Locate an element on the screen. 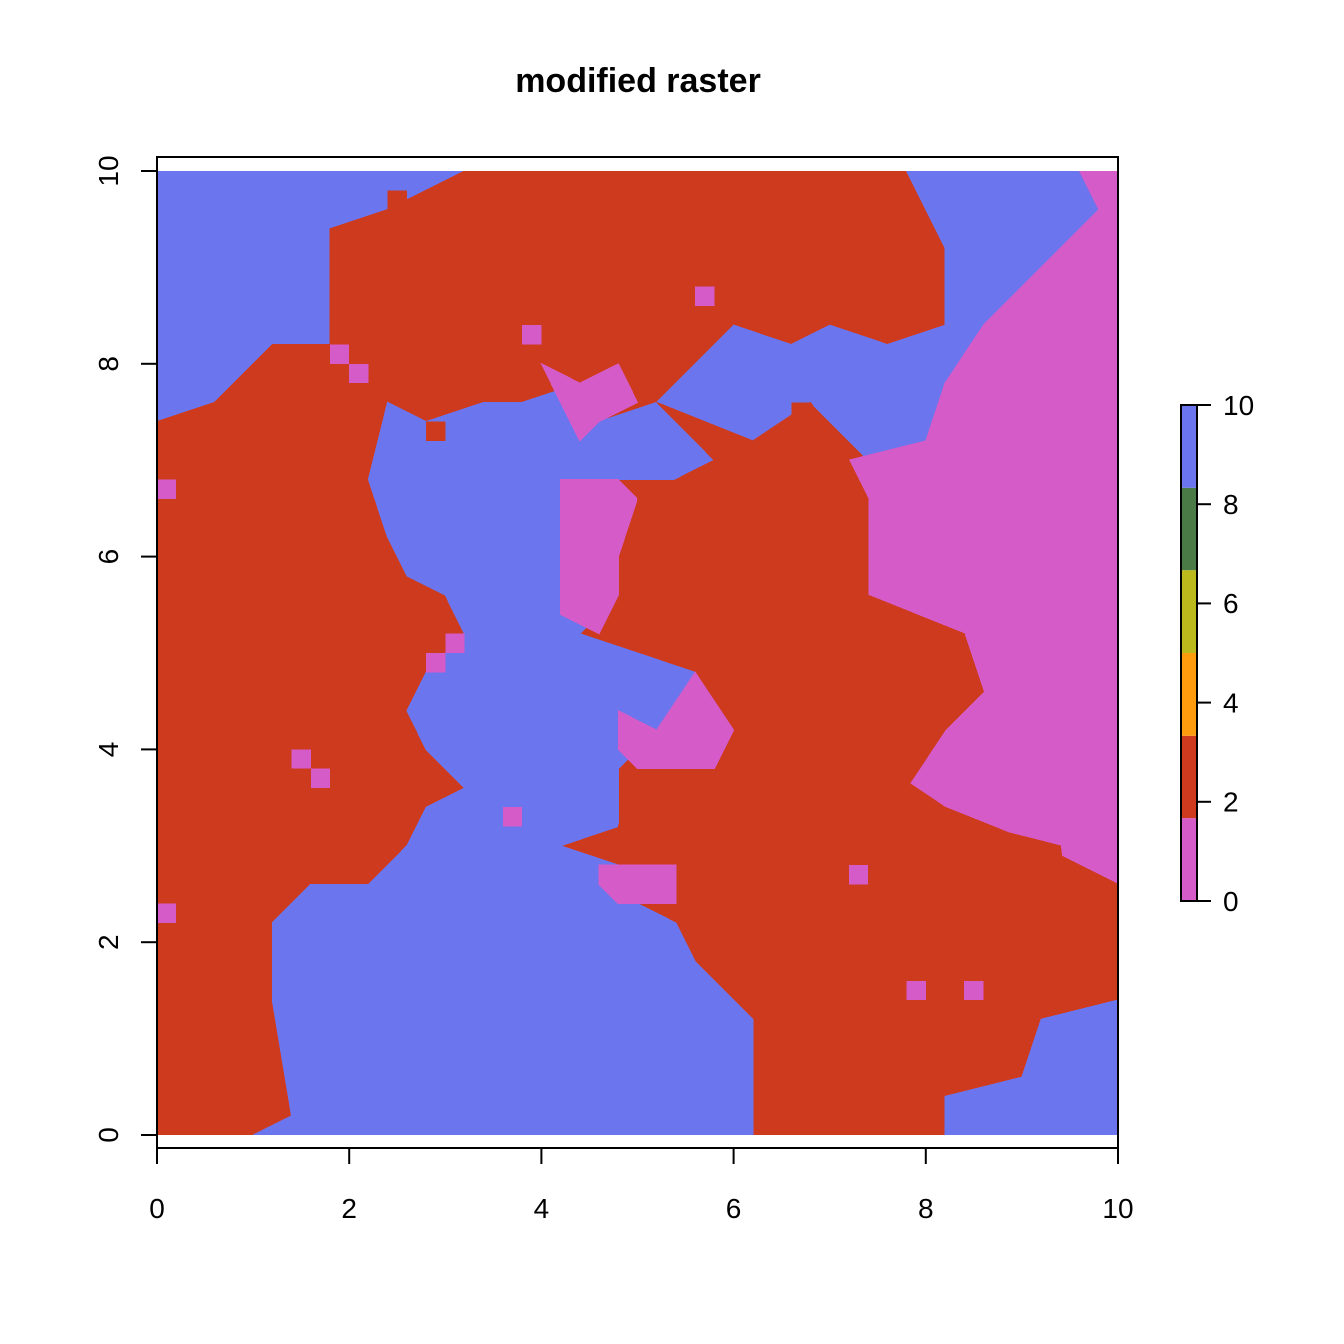  y-tick-label-1: 2 is located at coordinates (108, 942).